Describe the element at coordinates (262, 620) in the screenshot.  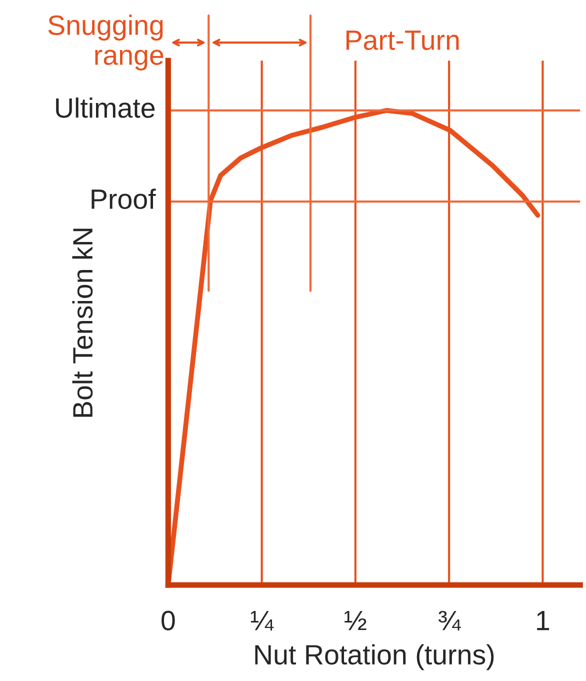
I see `x-tick-label: ¼` at that location.